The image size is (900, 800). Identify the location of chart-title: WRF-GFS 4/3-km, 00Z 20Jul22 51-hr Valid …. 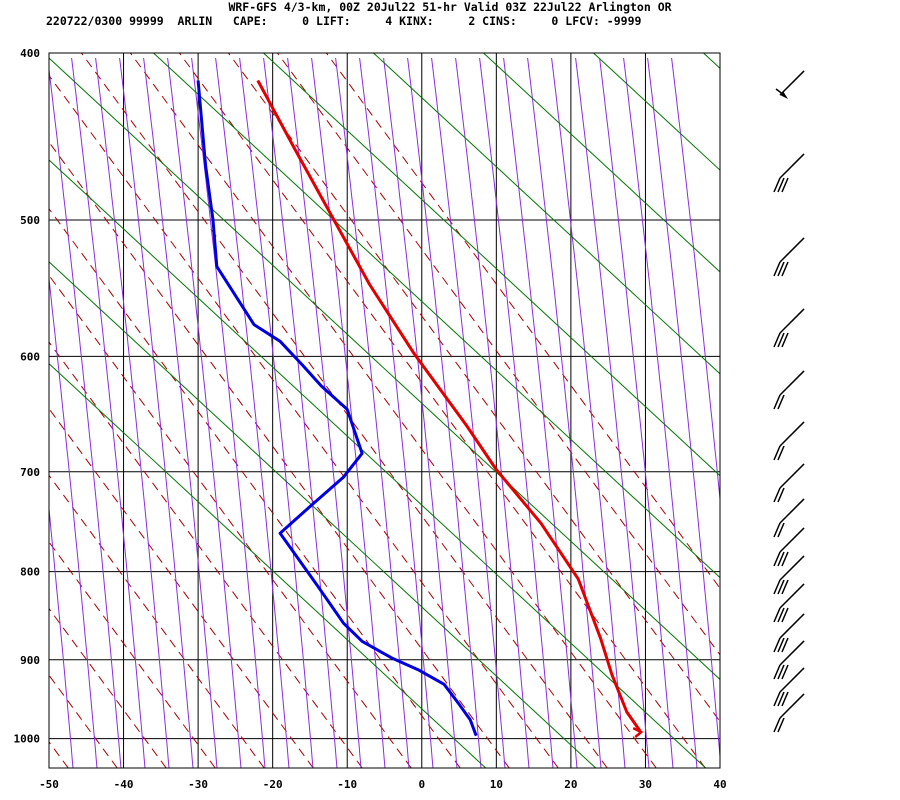
(450, 7).